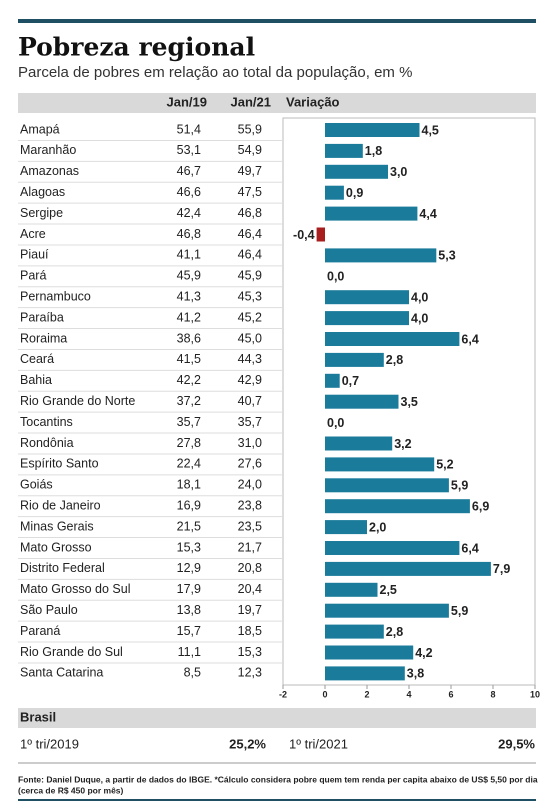  Describe the element at coordinates (77, 401) in the screenshot. I see `state-name: Rio Grande do Norte` at that location.